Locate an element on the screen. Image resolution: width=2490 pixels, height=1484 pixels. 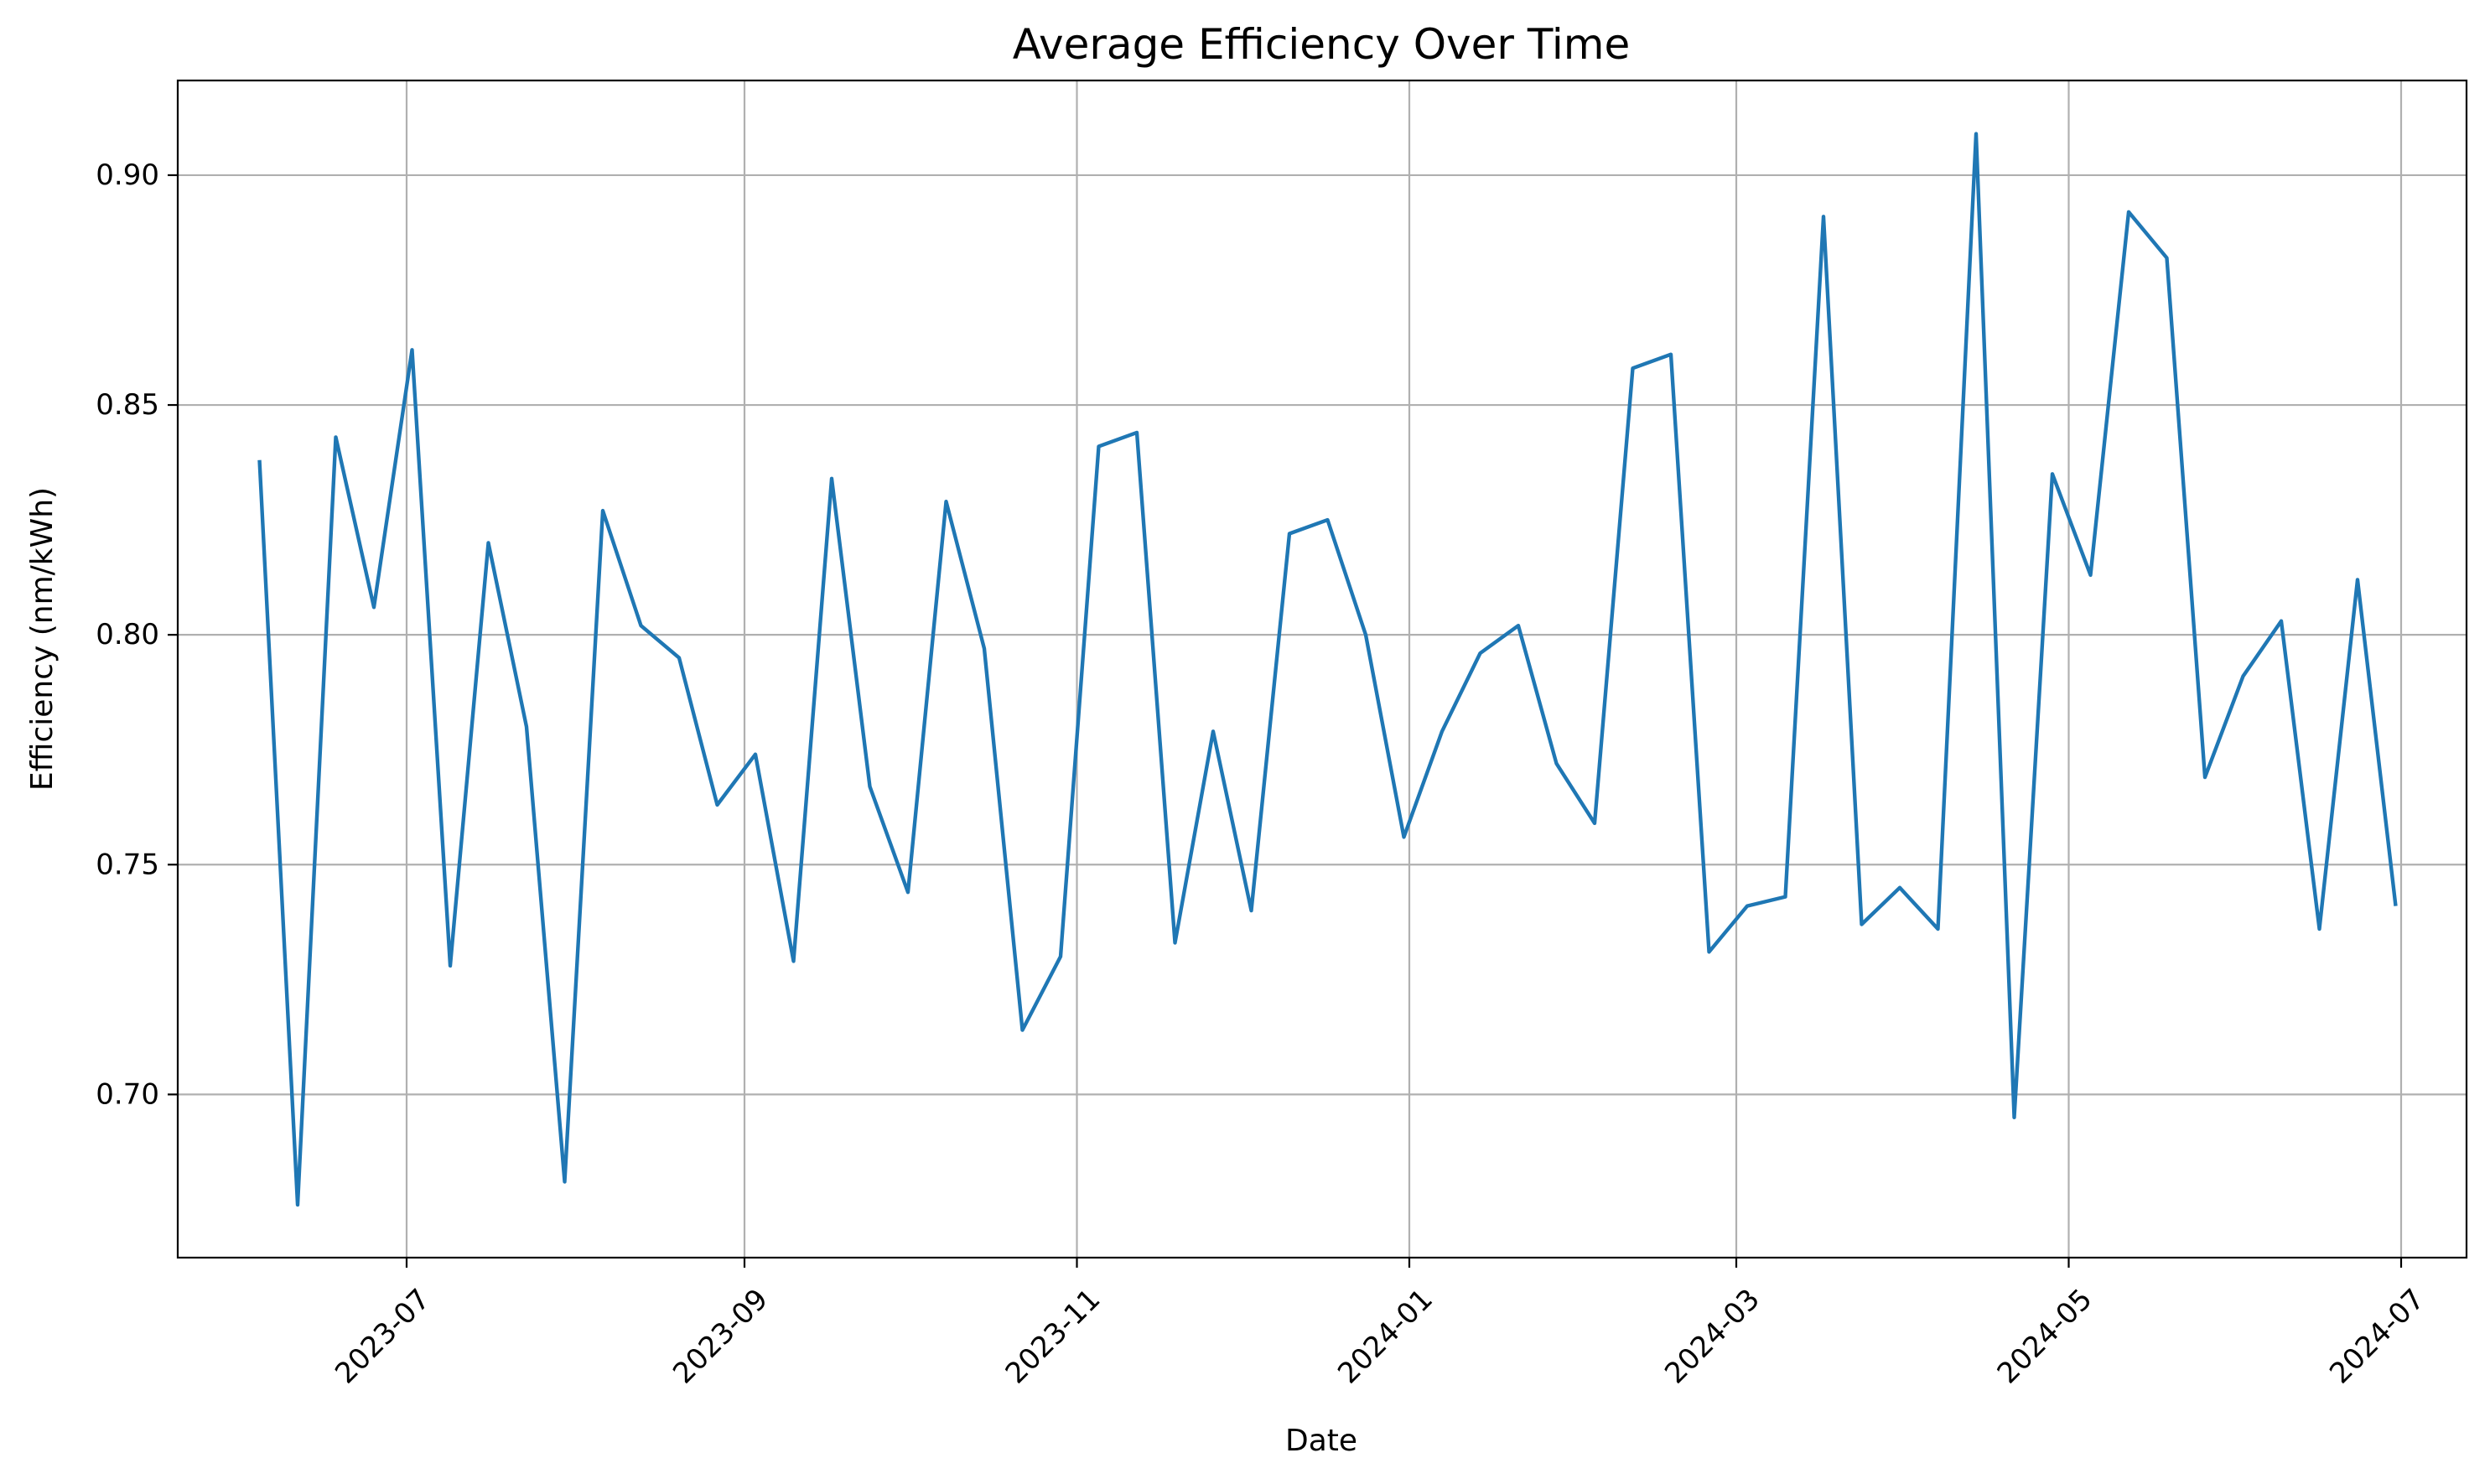
y-tick-label: 0.85 is located at coordinates (127, 405).